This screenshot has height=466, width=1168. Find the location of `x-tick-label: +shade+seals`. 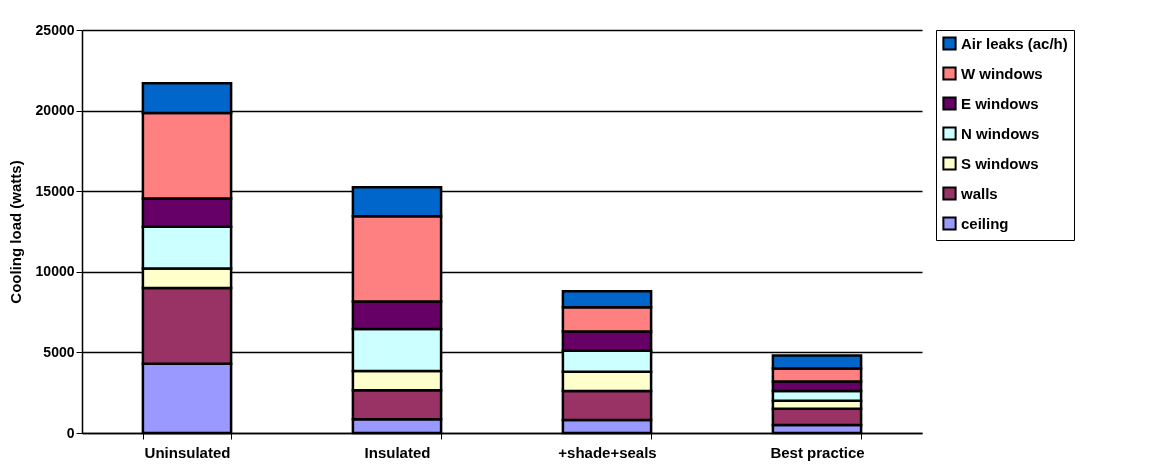

x-tick-label: +shade+seals is located at coordinates (607, 452).